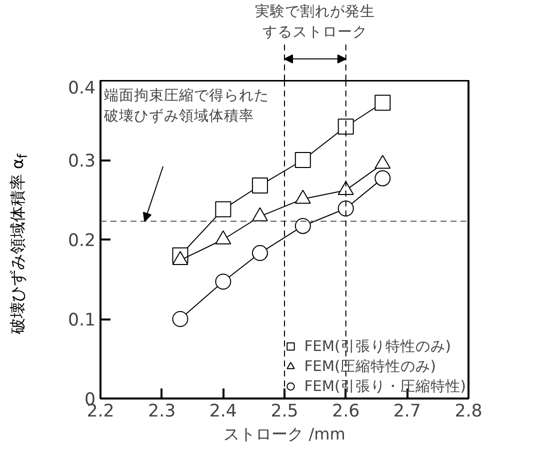 The image size is (549, 454). Describe the element at coordinates (82, 241) in the screenshot. I see `y-tick-label: 0.2` at that location.